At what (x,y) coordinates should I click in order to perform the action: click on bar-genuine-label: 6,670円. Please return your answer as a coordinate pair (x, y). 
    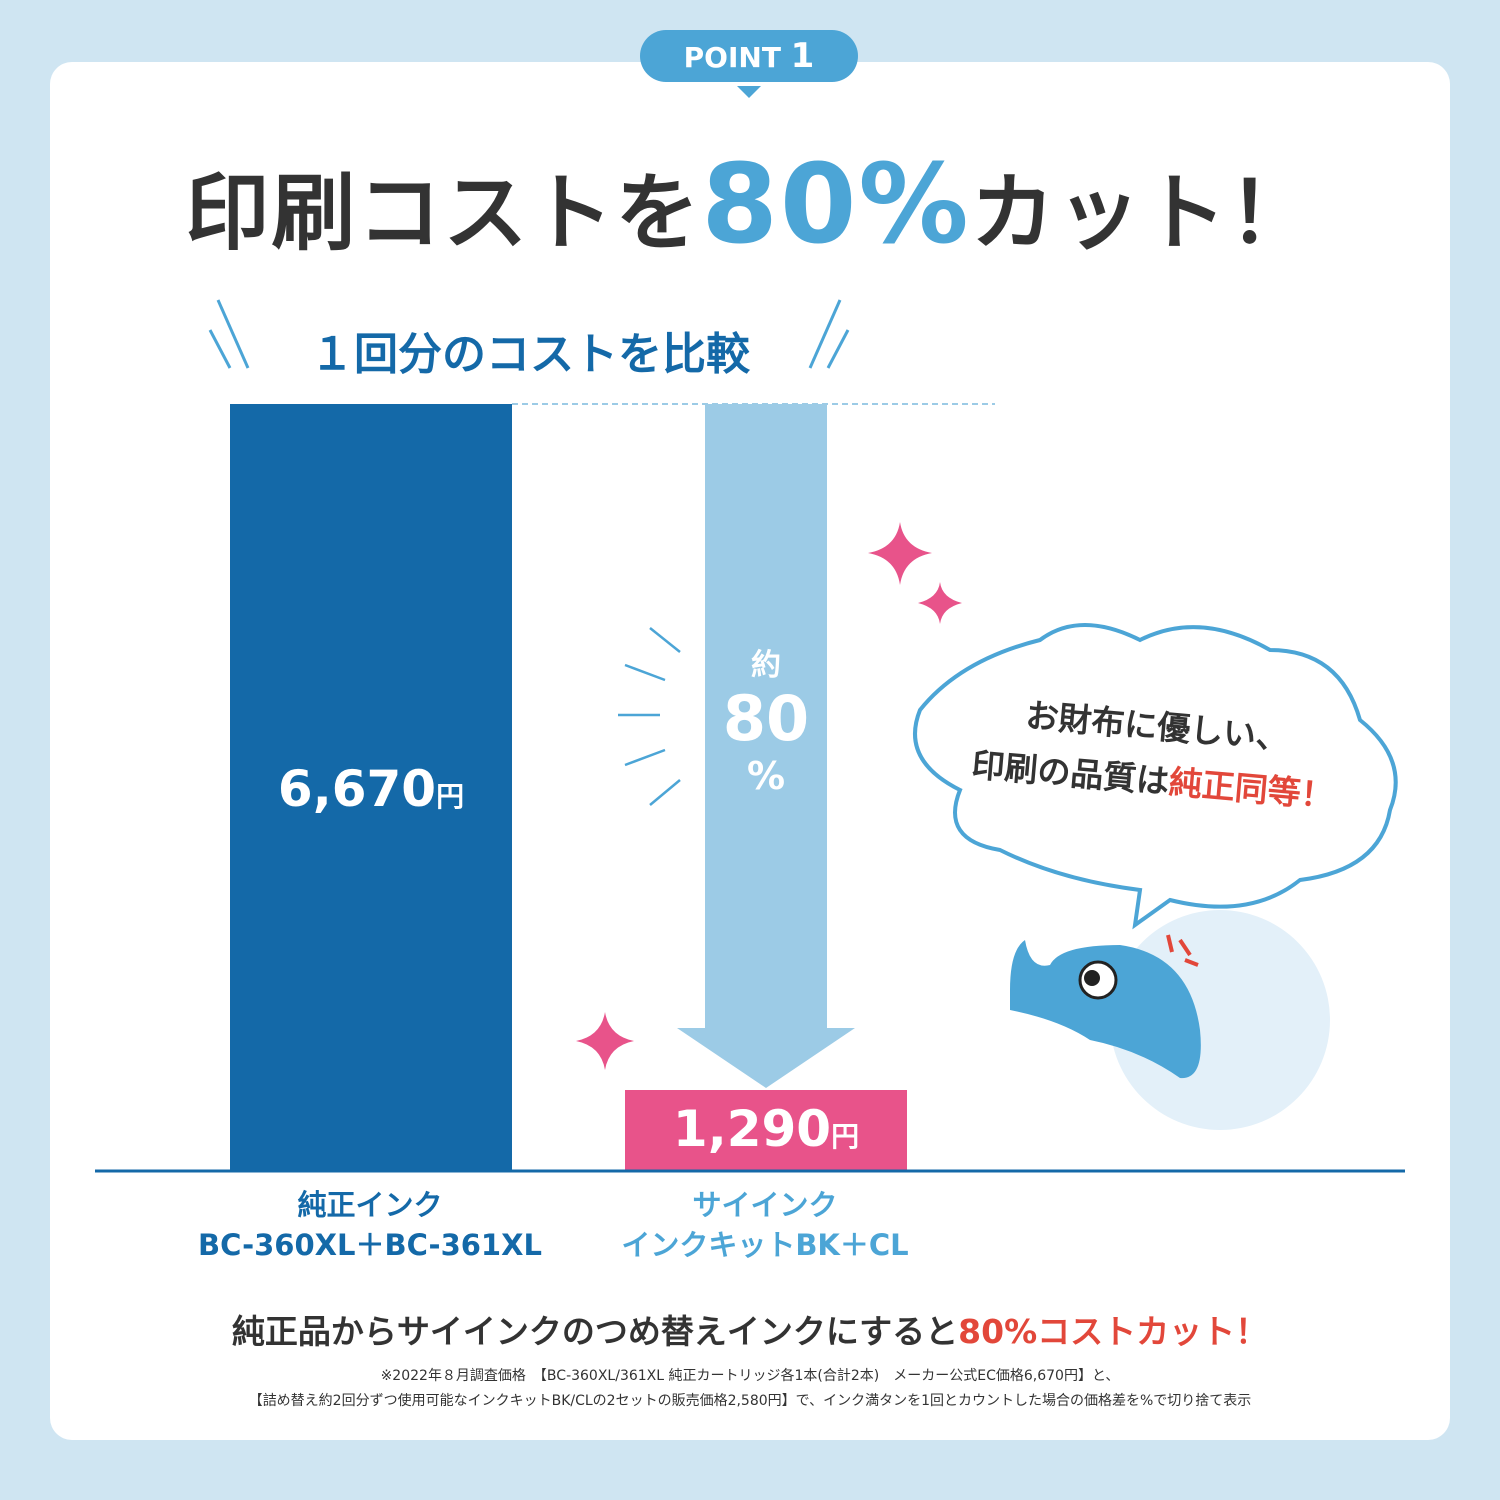
    Looking at the image, I should click on (371, 789).